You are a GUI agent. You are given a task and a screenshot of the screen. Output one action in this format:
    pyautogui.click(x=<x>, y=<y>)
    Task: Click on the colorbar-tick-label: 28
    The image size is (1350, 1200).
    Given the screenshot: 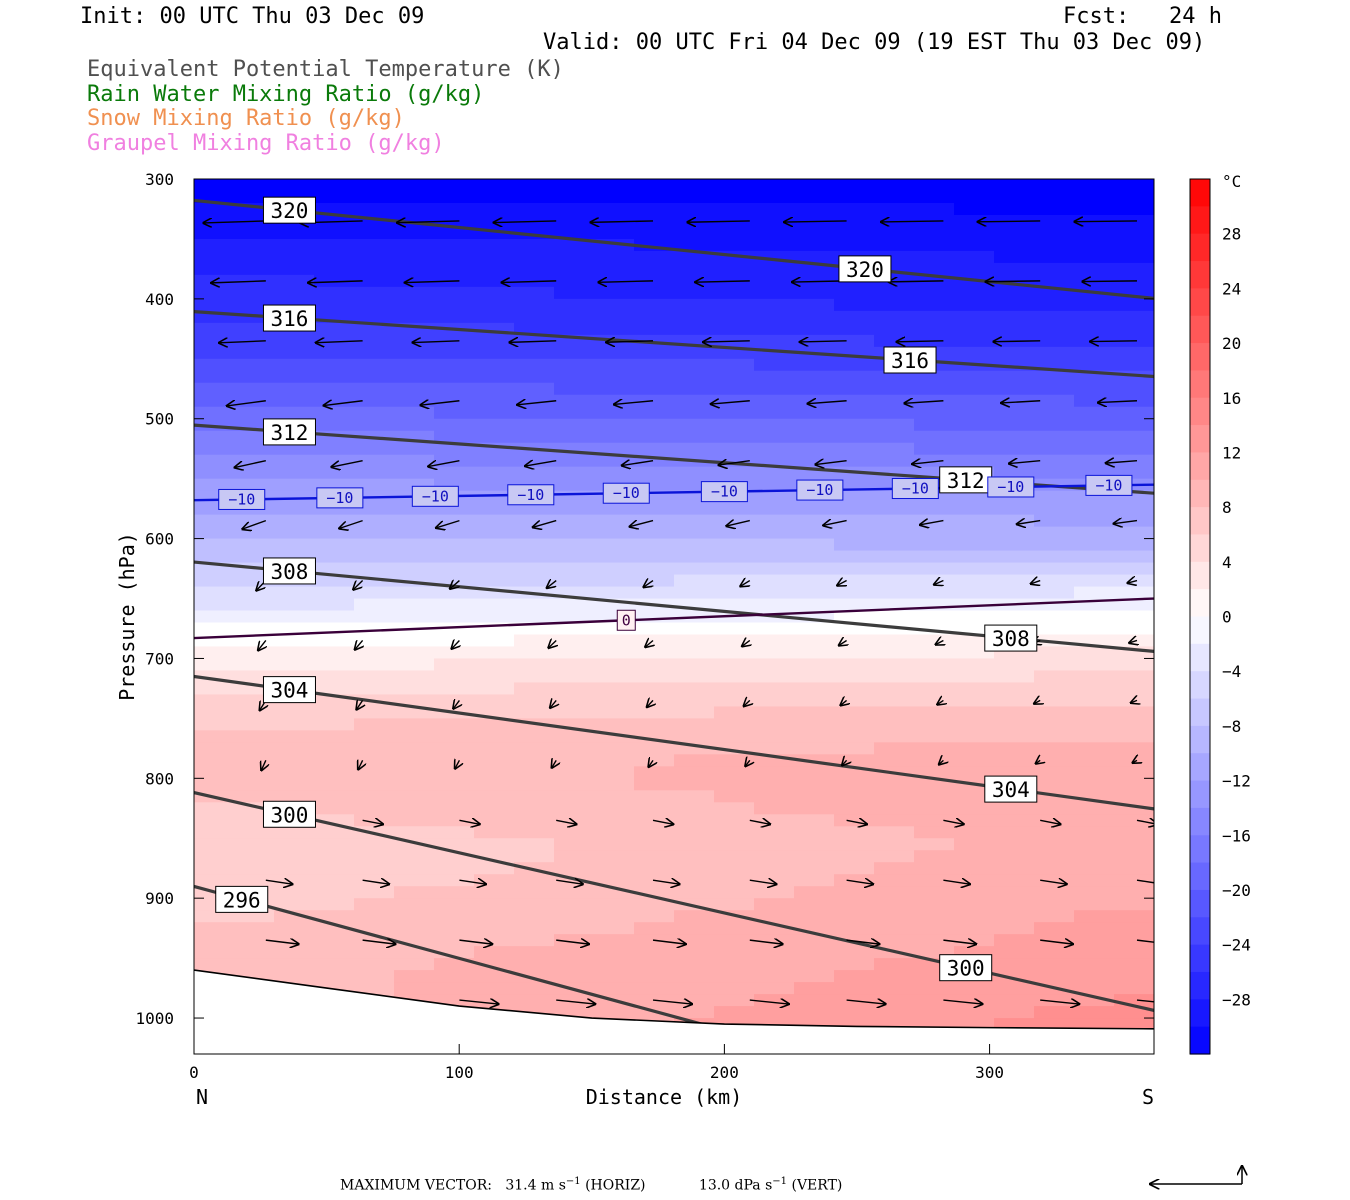 What is the action you would take?
    pyautogui.click(x=1231, y=234)
    